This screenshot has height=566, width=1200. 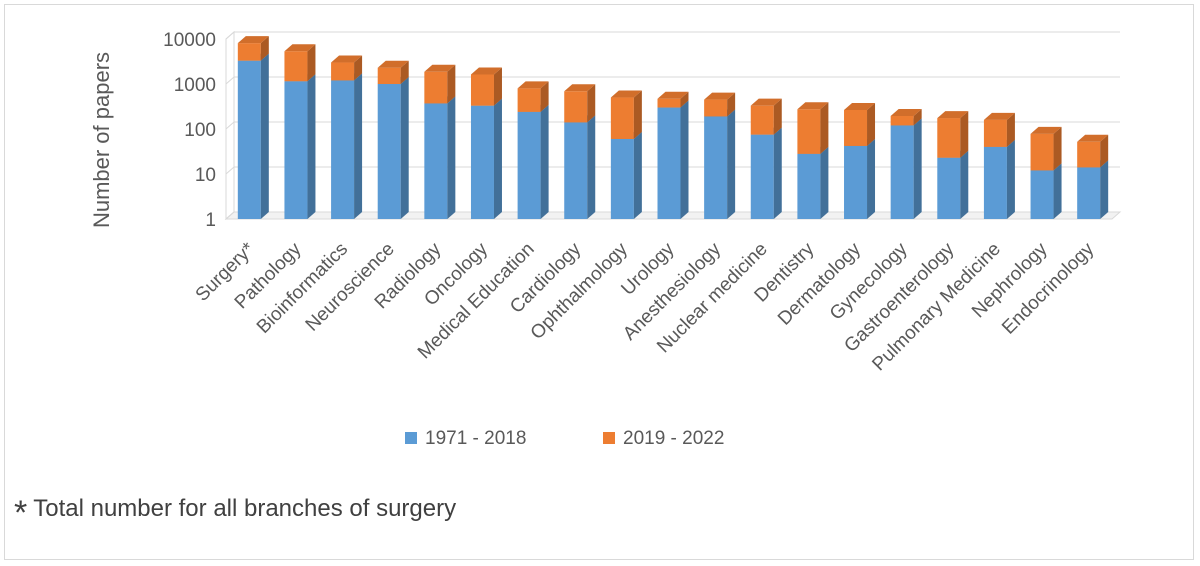 What do you see at coordinates (101, 140) in the screenshot?
I see `y-axis-label: Number of papers` at bounding box center [101, 140].